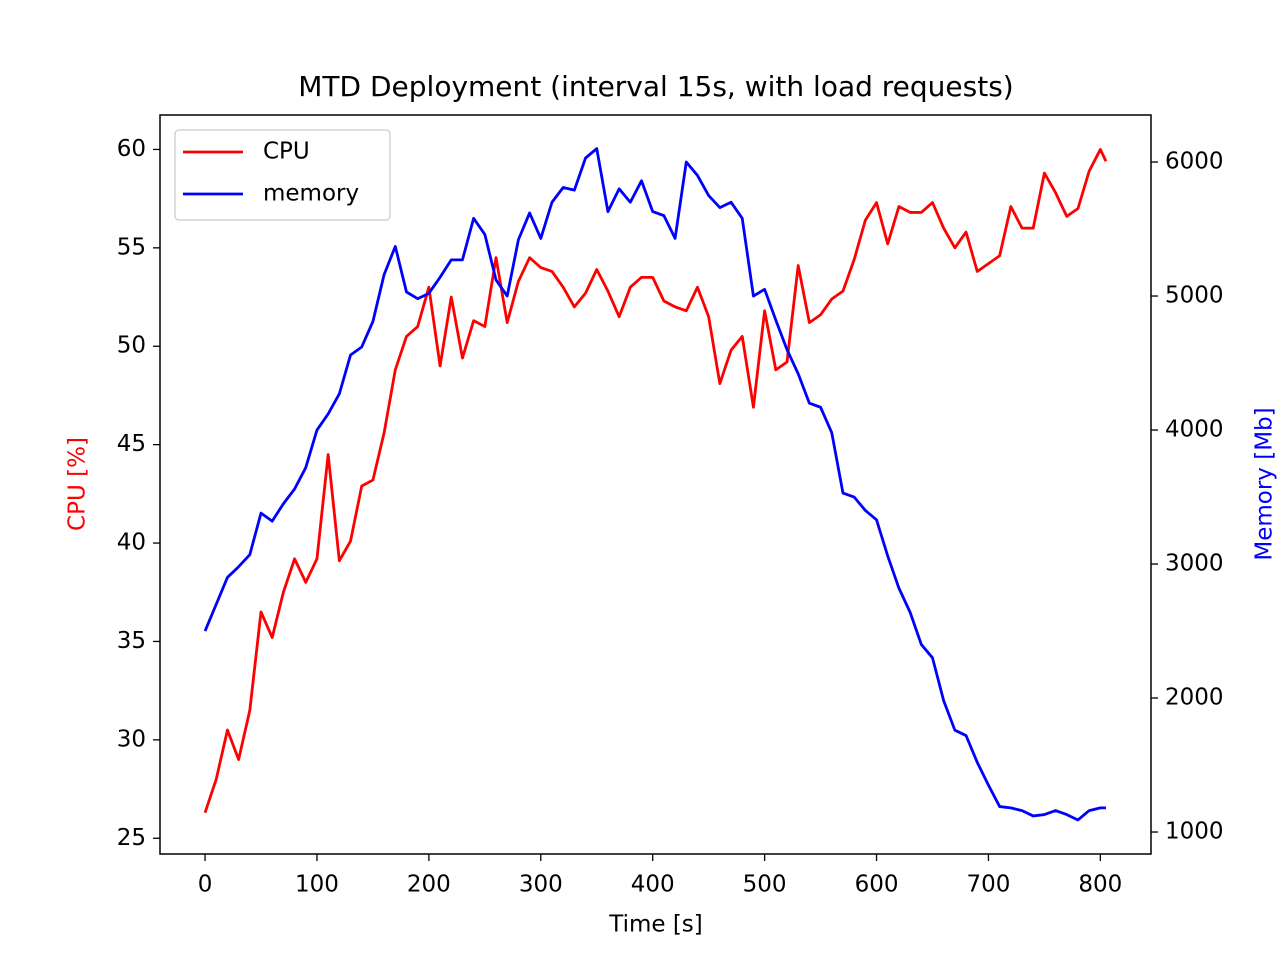 This screenshot has width=1280, height=960. I want to click on y2-tick-label: 4000, so click(1194, 430).